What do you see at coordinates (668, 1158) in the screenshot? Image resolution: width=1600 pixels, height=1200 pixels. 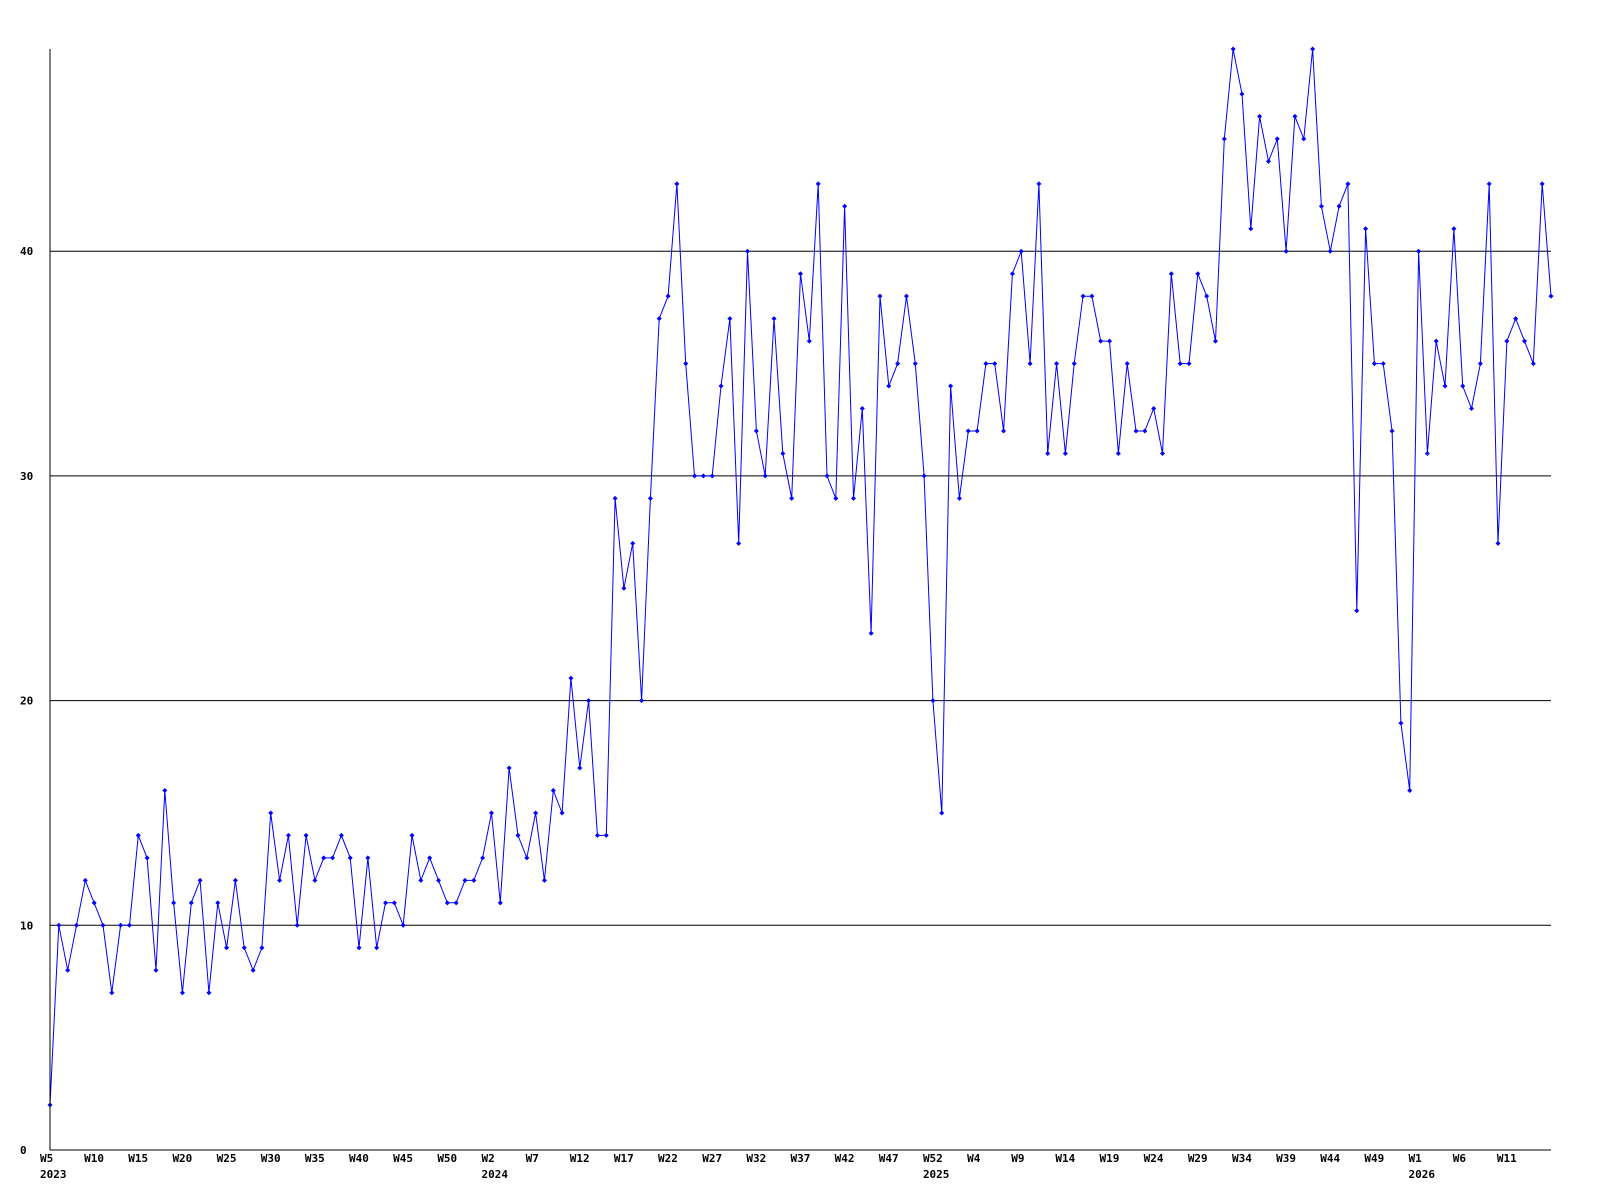 I see `x-tick-label: W22` at bounding box center [668, 1158].